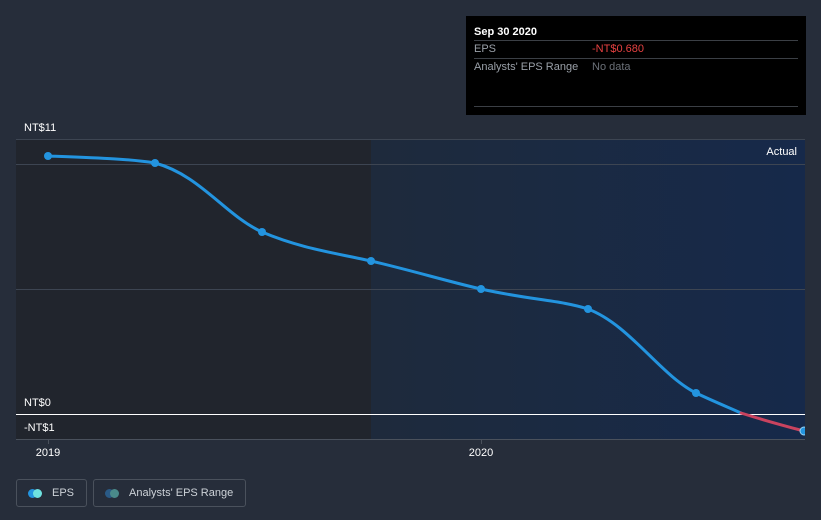  Describe the element at coordinates (37, 403) in the screenshot. I see `y-label-zero: NT$0` at that location.